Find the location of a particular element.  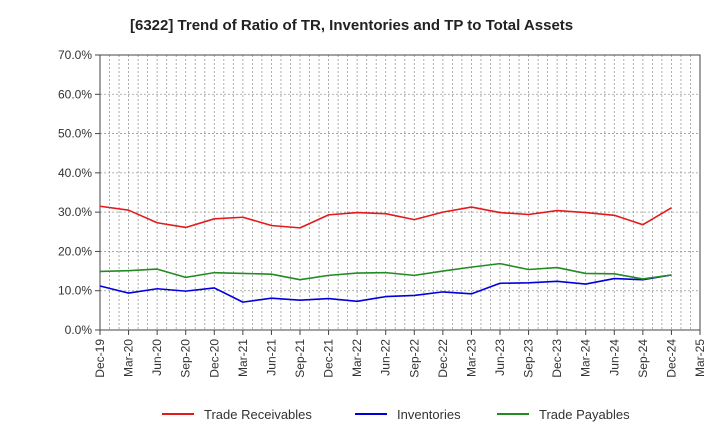

x-tick-label: Jun-23 is located at coordinates (500, 357).